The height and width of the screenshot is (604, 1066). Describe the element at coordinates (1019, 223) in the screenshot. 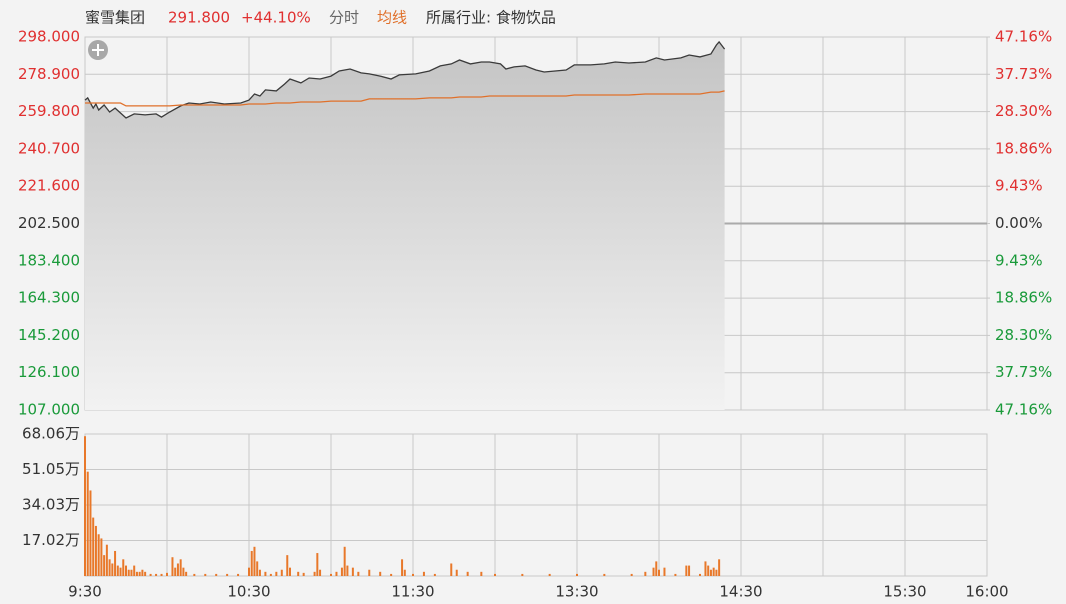

I see `y2-tick-label: 0.00%` at that location.